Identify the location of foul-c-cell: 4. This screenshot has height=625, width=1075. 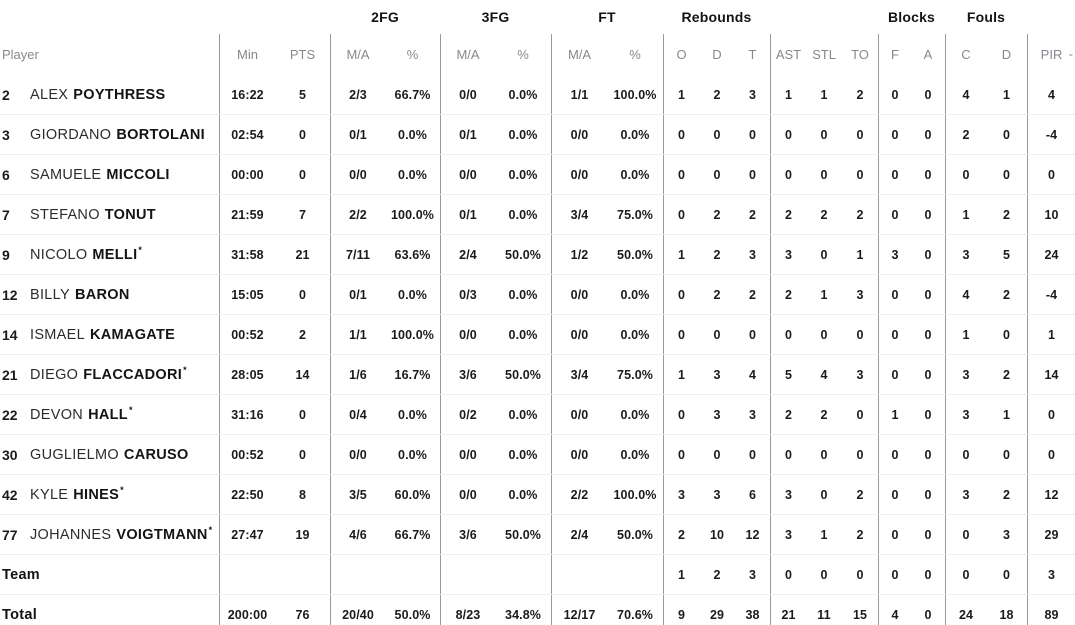
(965, 294).